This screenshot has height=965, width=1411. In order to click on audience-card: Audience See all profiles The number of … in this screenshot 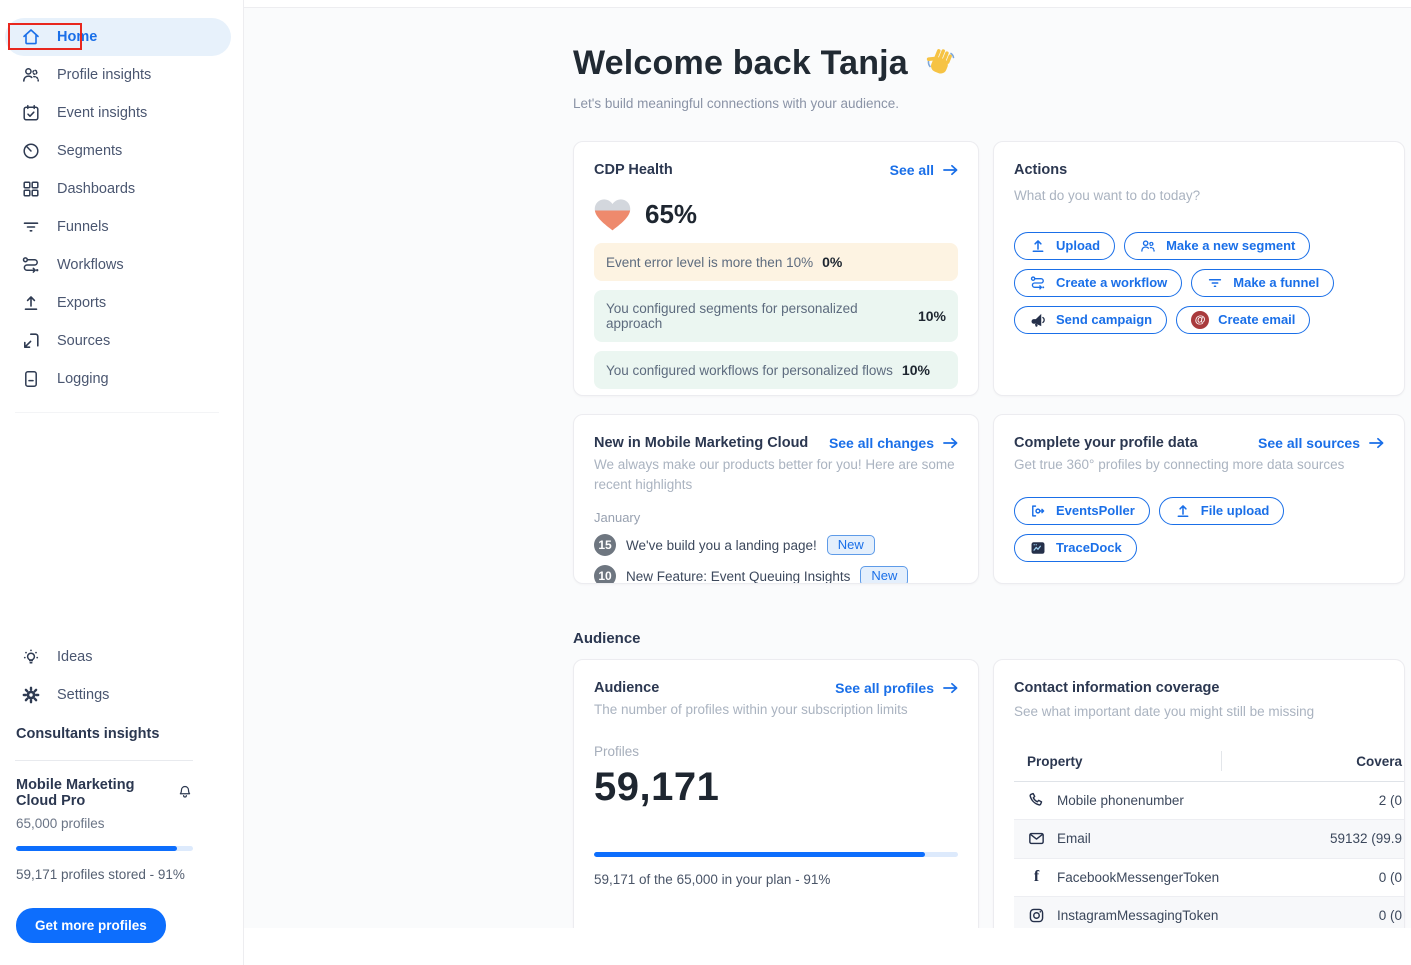, I will do `click(776, 793)`.